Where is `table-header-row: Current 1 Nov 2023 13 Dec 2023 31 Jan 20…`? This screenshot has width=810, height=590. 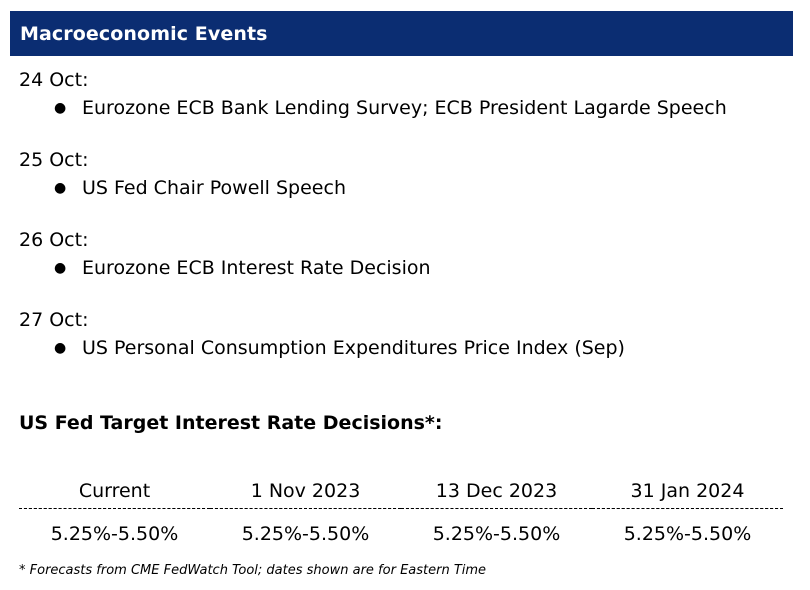 table-header-row: Current 1 Nov 2023 13 Dec 2023 31 Jan 20… is located at coordinates (401, 491).